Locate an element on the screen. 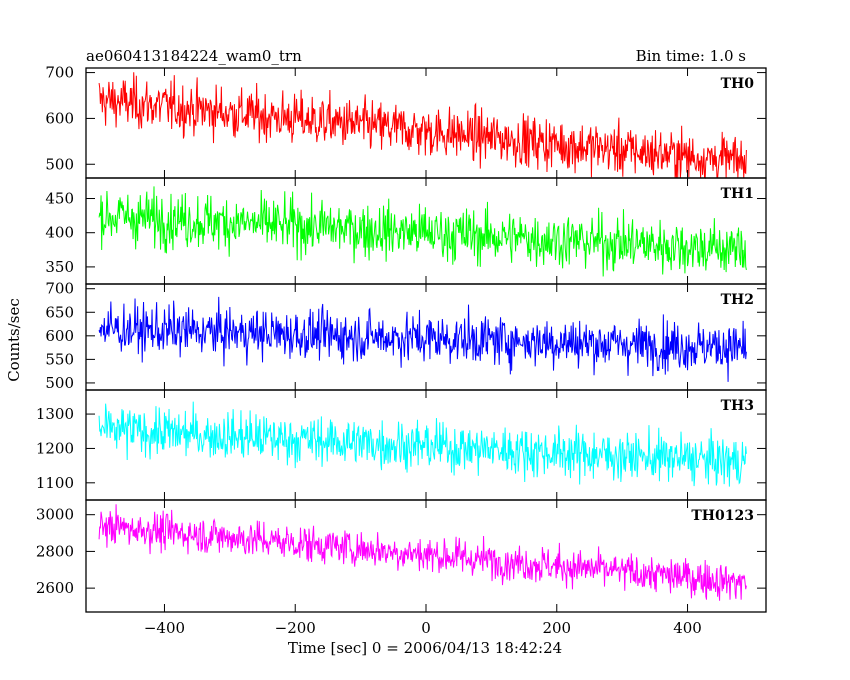 This screenshot has height=680, width=850. y-tick-label: 350 is located at coordinates (59, 267).